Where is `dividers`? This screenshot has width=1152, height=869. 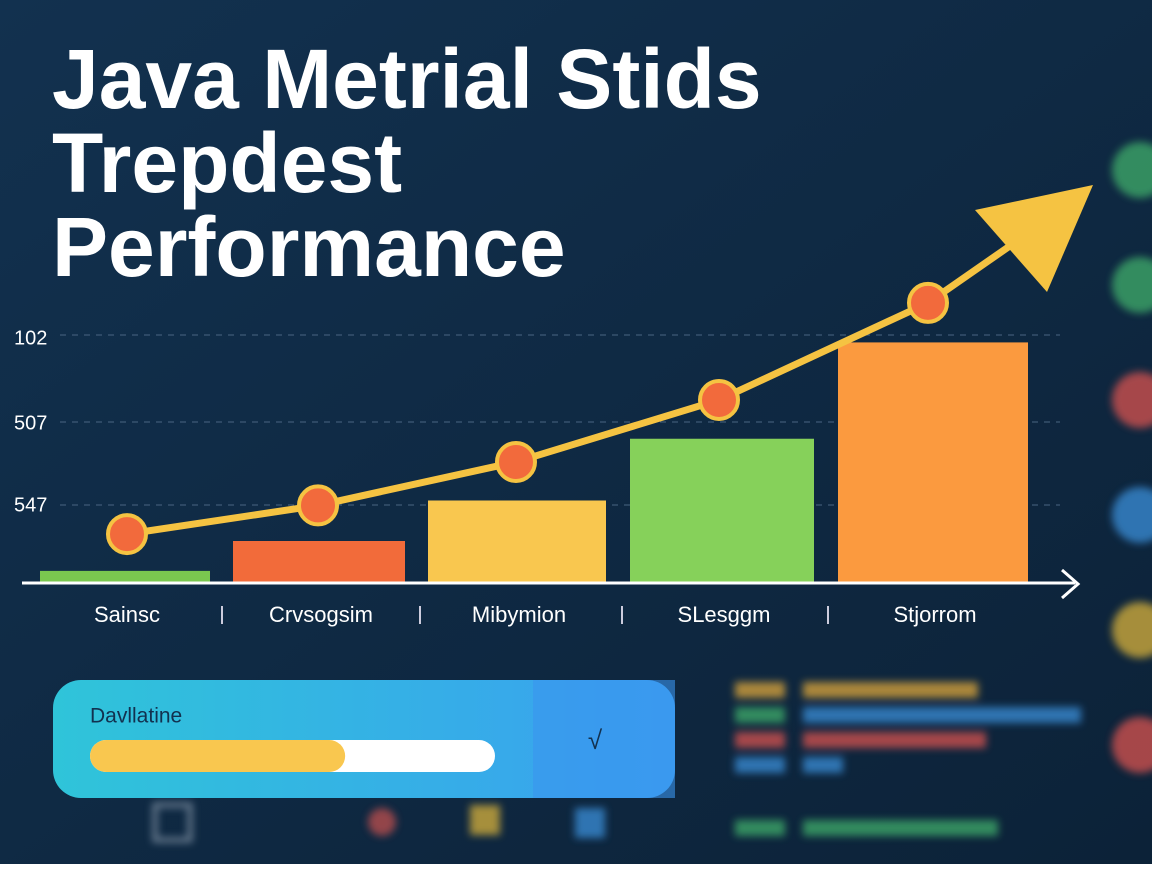
dividers is located at coordinates (525, 615).